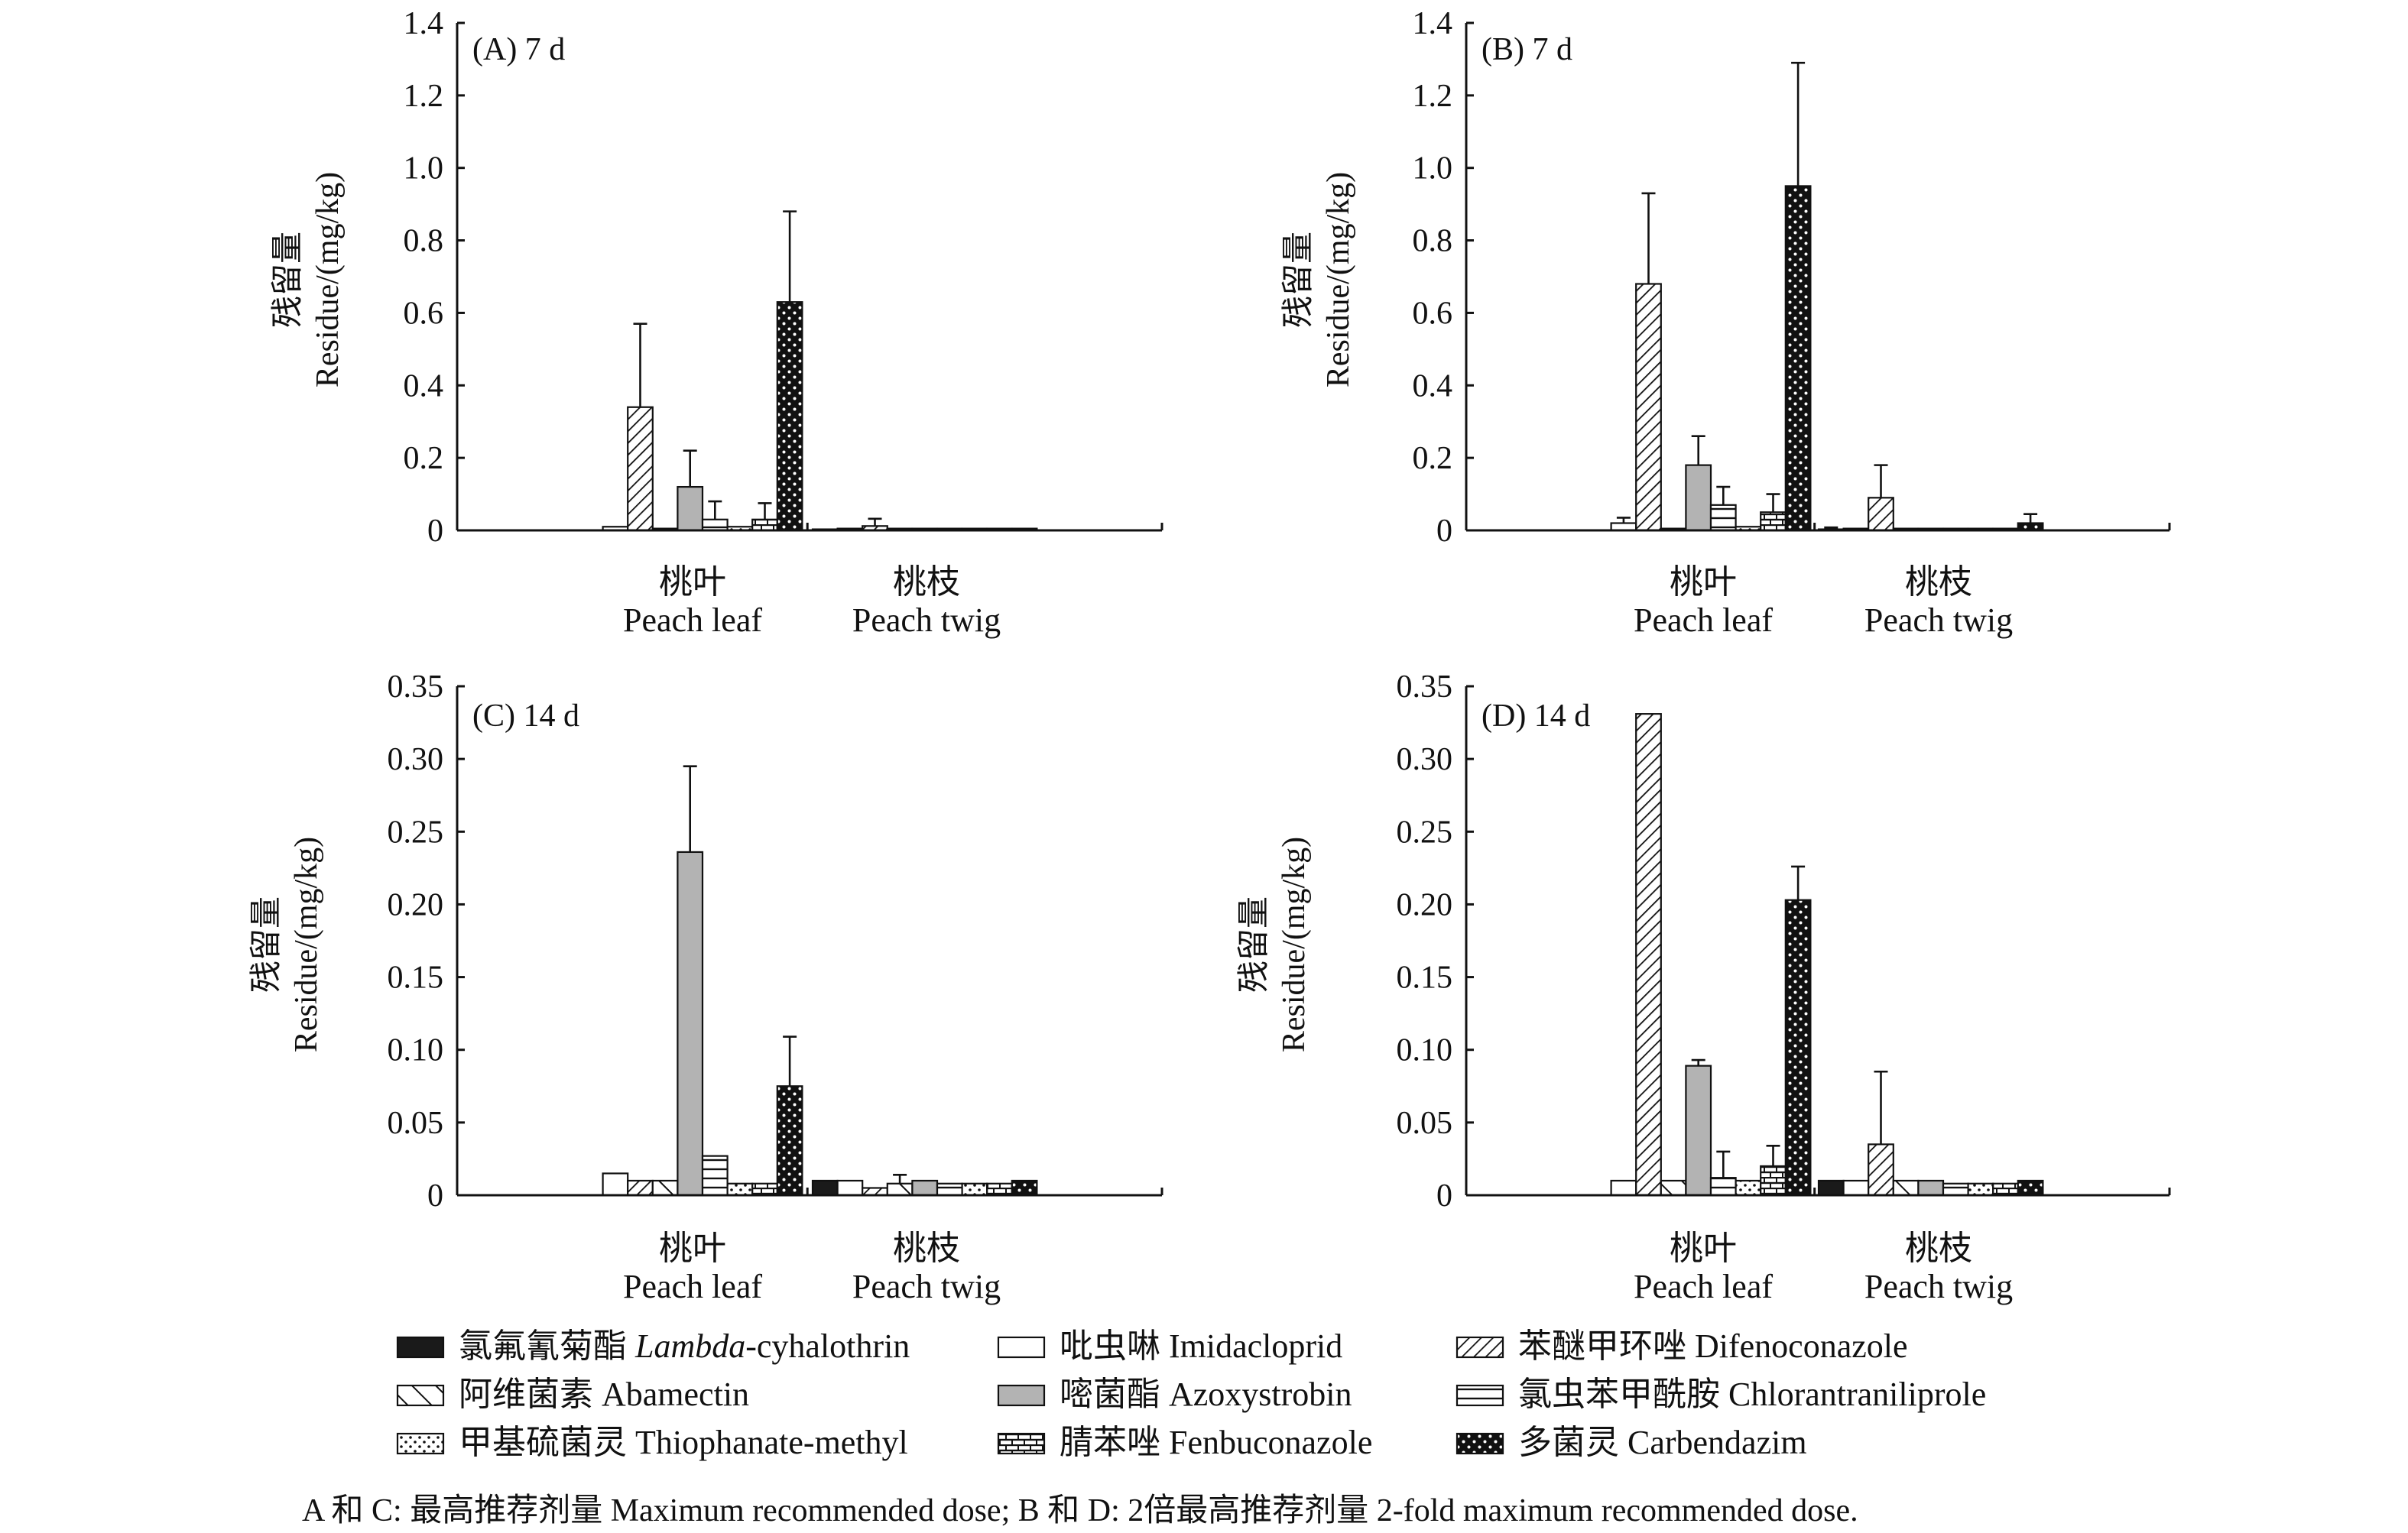 This screenshot has width=2408, height=1533. What do you see at coordinates (1206, 1394) in the screenshot?
I see `legend-label-azoxy: 嘧菌酯 Azoxystrobin` at bounding box center [1206, 1394].